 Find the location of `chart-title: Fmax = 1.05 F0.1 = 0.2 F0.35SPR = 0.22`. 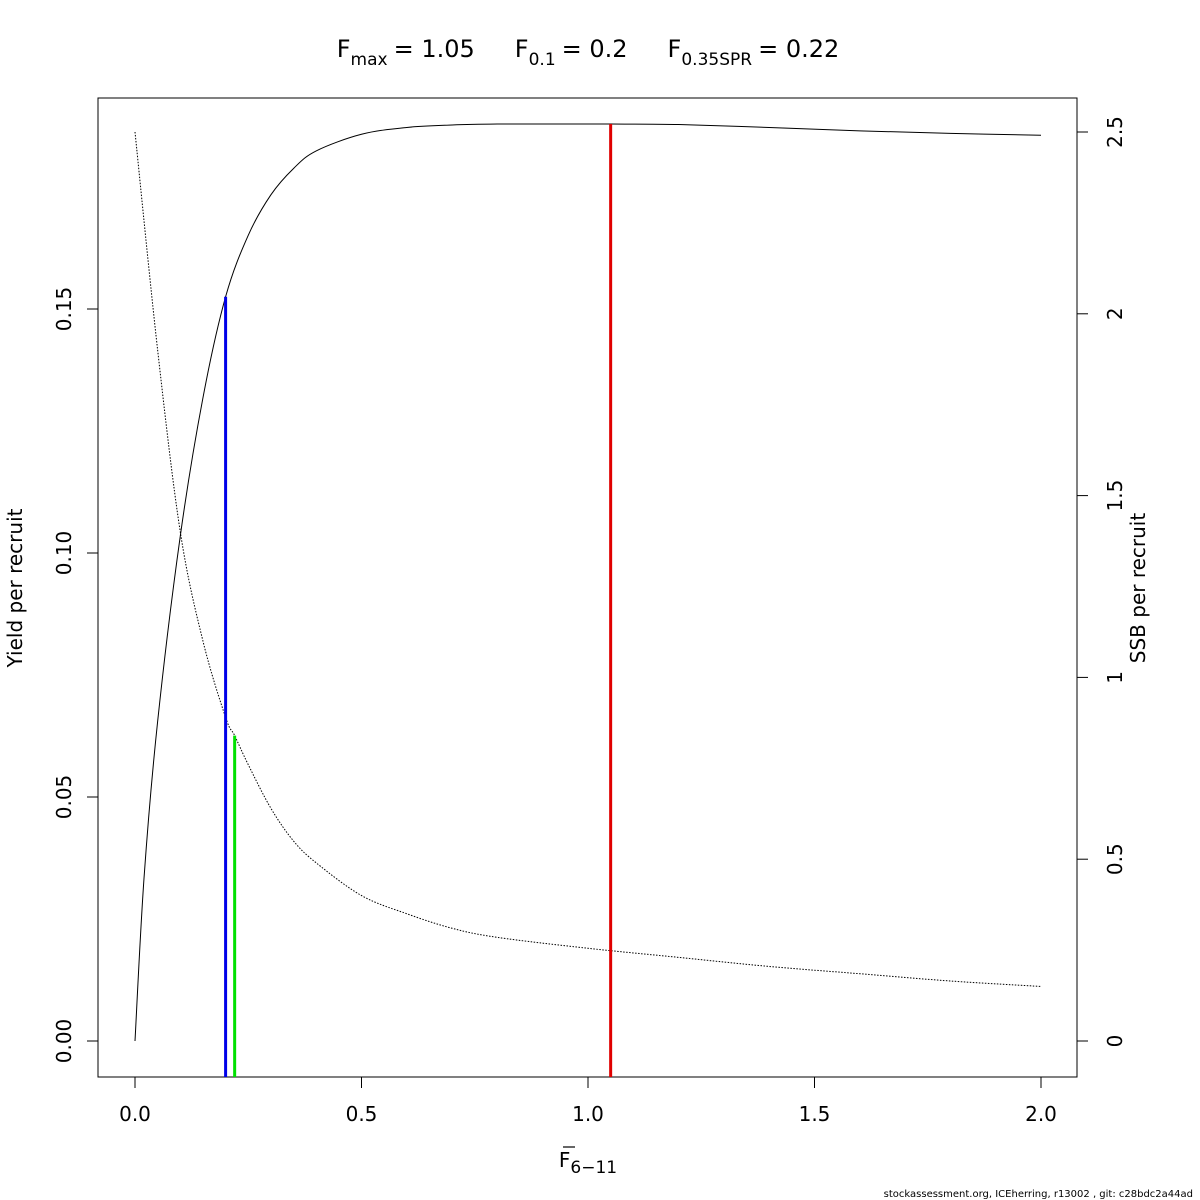

chart-title: Fmax = 1.05 F0.1 = 0.2 F0.35SPR = 0.22 is located at coordinates (588, 52).